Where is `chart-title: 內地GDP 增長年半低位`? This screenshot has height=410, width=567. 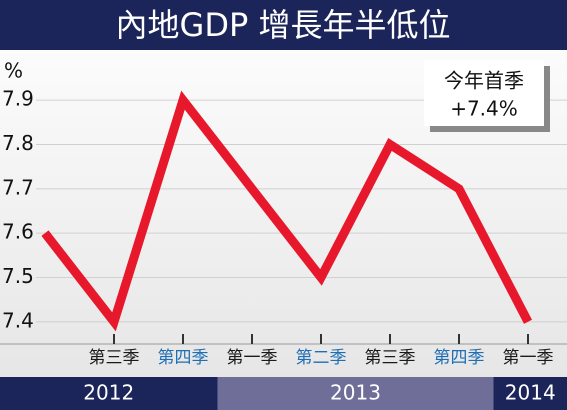 chart-title: 內地GDP 增長年半低位 is located at coordinates (283, 25).